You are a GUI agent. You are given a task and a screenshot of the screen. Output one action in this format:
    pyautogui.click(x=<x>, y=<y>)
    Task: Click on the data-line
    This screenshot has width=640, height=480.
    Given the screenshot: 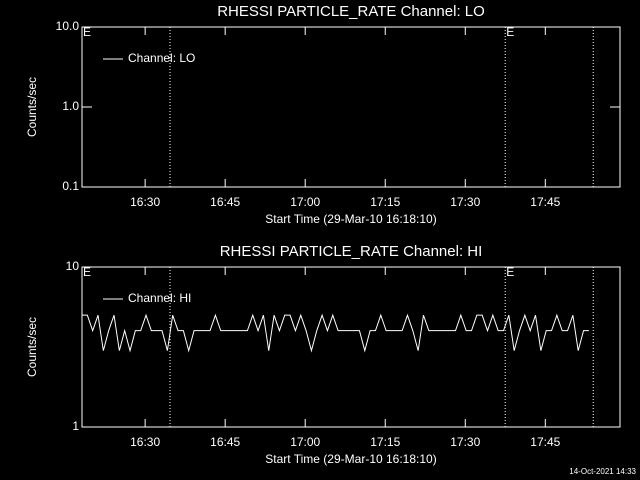 What is the action you would take?
    pyautogui.click(x=335, y=333)
    